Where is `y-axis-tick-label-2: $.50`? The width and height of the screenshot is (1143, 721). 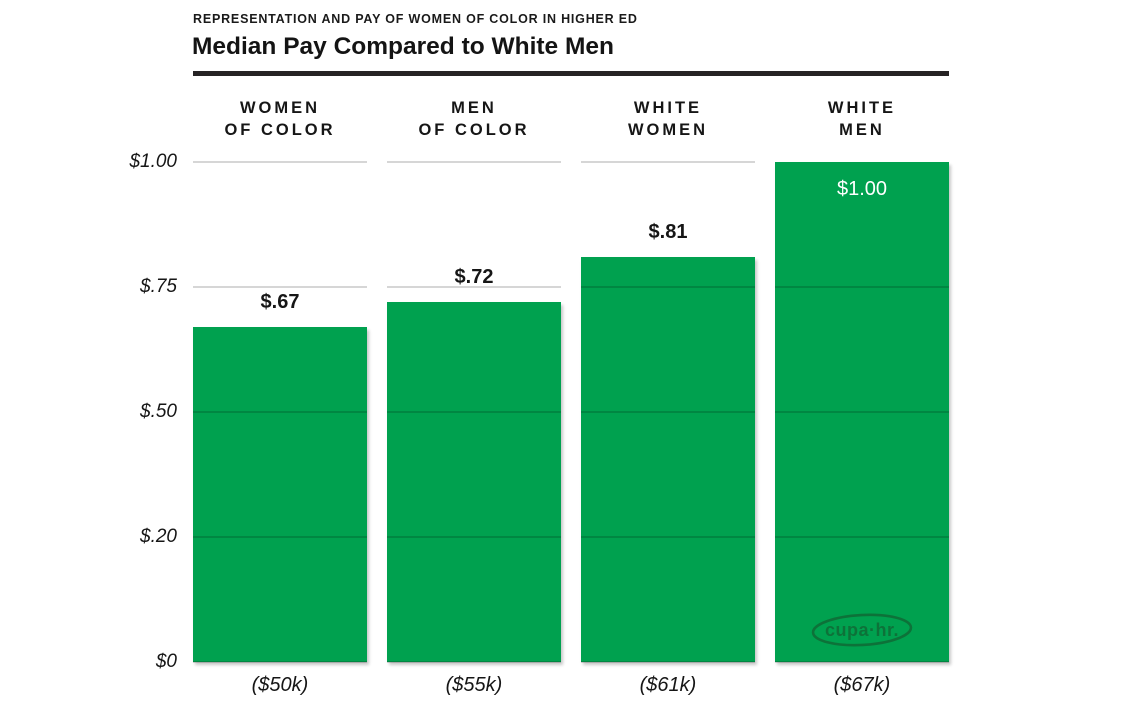 y-axis-tick-label-2: $.50 is located at coordinates (158, 411).